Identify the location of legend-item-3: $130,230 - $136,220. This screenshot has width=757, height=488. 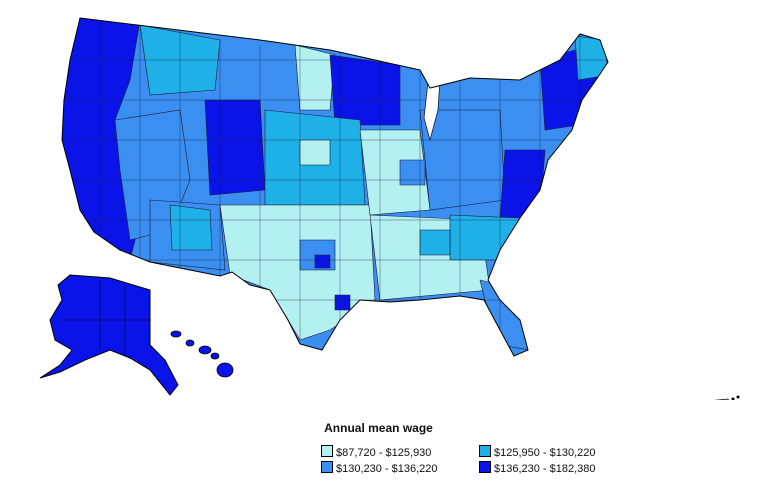
(379, 468).